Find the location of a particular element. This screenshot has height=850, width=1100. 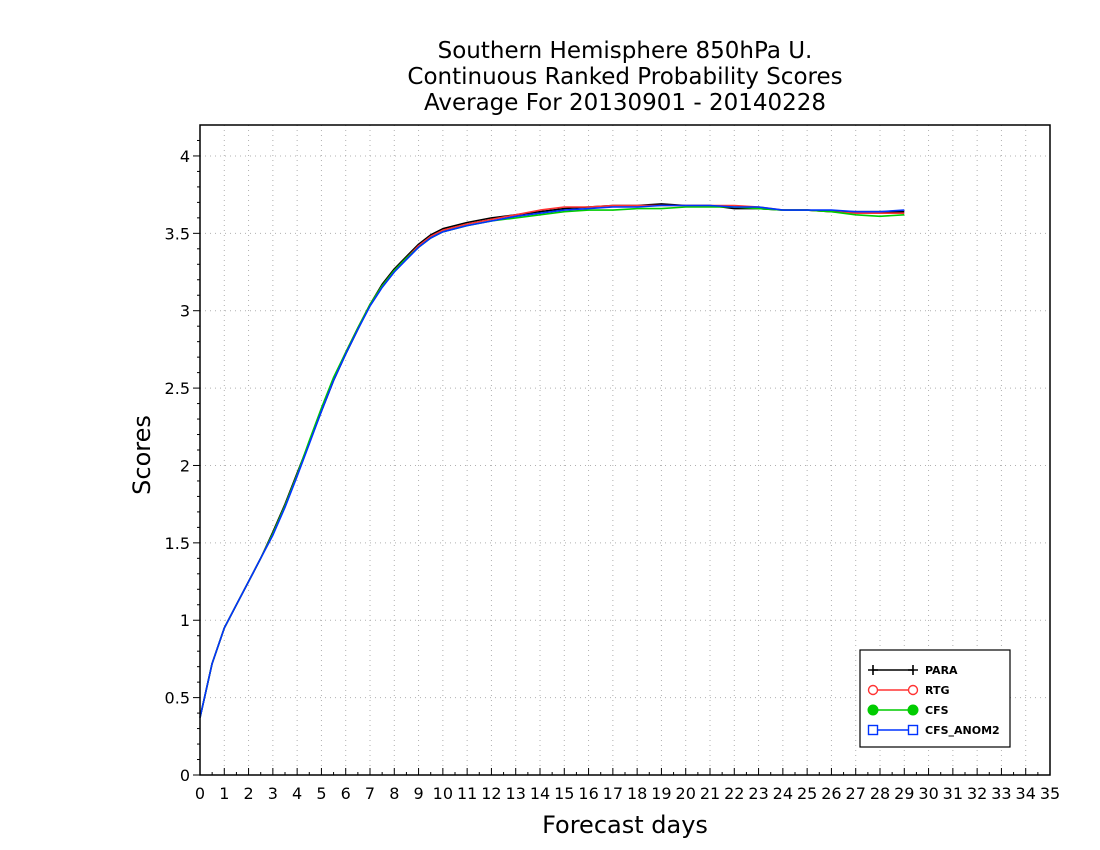

x-tick-label: 8 is located at coordinates (394, 793).